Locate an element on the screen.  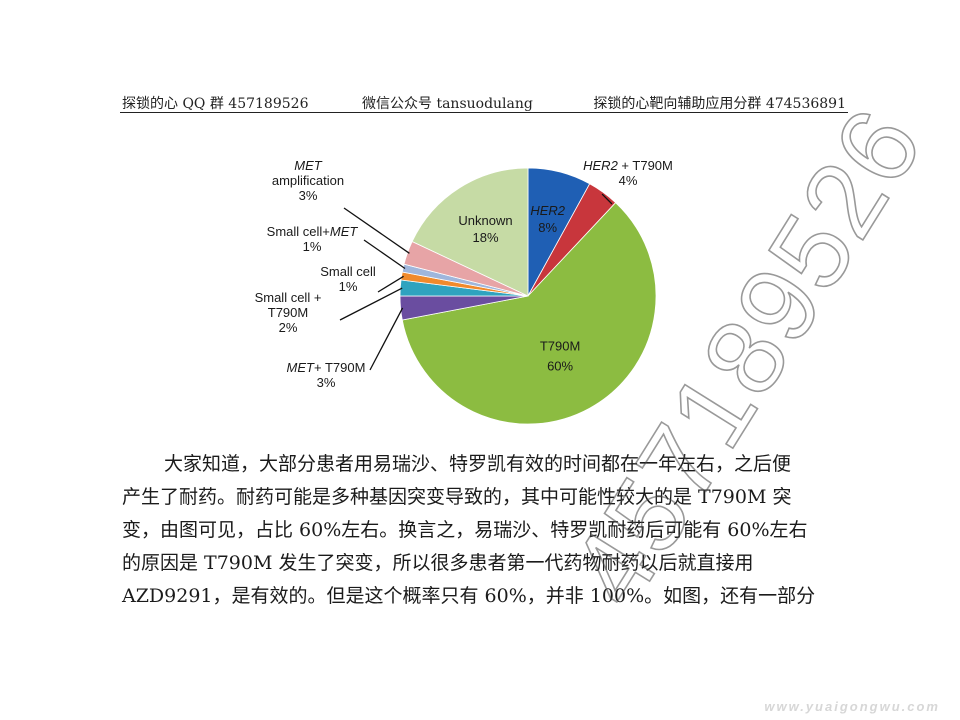
slice-percent-unknown: 18% is located at coordinates (485, 237).